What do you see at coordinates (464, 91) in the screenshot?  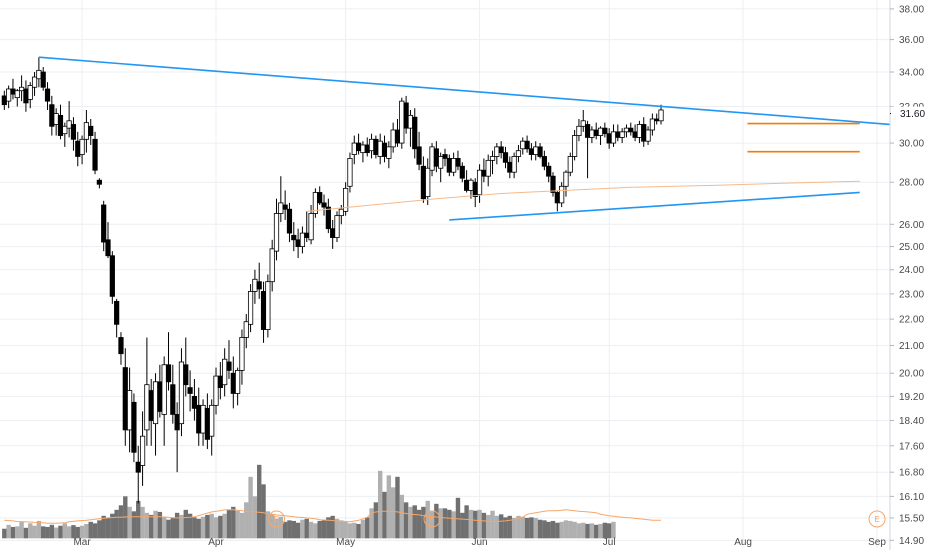 I see `trendline-upper-resistance` at bounding box center [464, 91].